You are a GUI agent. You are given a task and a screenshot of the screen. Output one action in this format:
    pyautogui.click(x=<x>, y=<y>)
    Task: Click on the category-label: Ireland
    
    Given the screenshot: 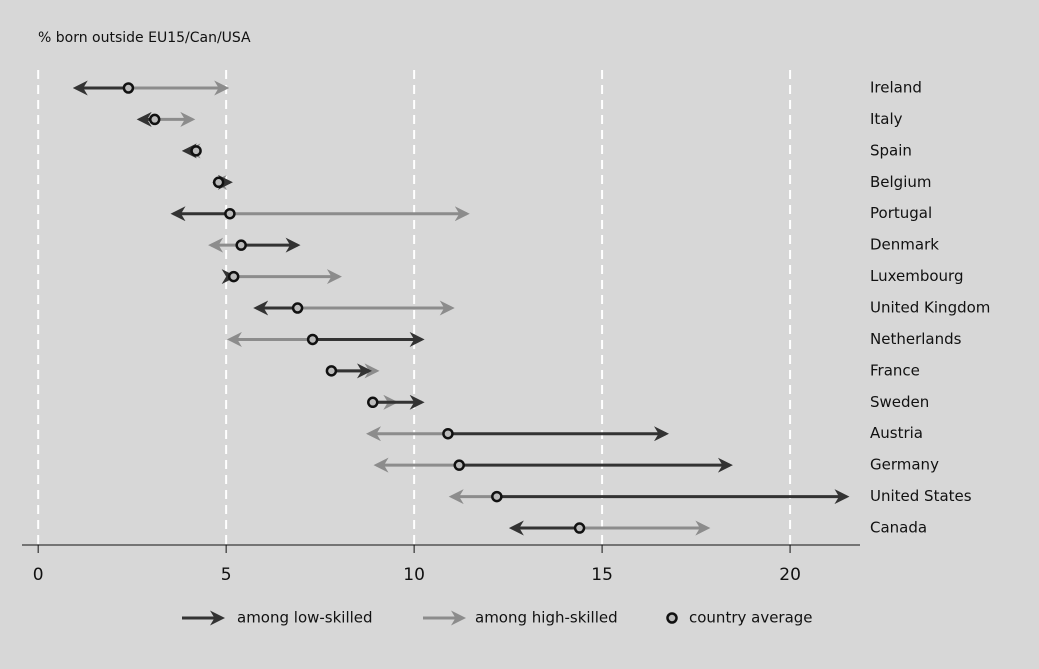 What is the action you would take?
    pyautogui.click(x=896, y=88)
    